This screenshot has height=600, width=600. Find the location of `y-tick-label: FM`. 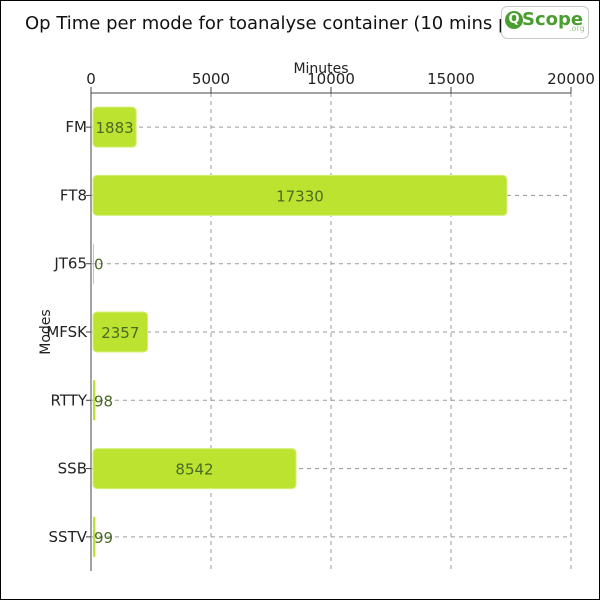

y-tick-label: FM is located at coordinates (76, 127).